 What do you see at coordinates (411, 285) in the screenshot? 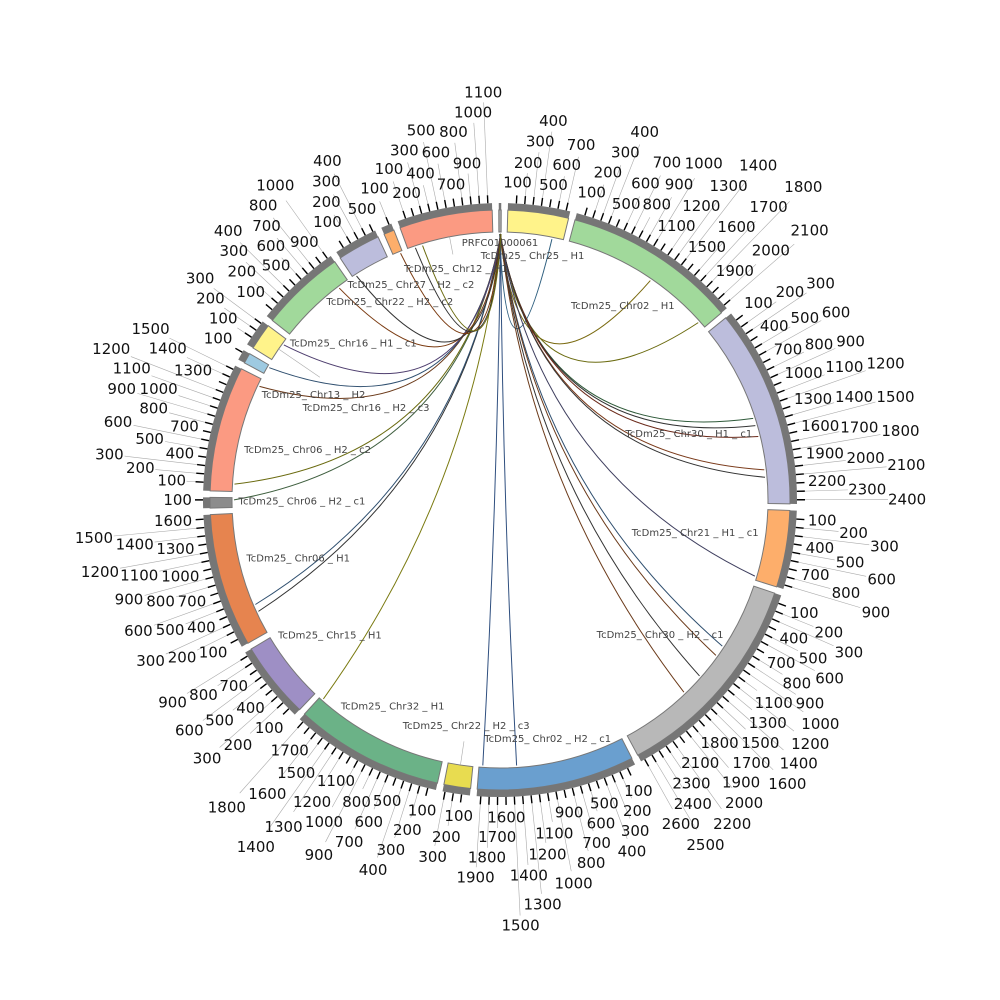
I see `segment-name: TcDm25_ Chr27 _ H2 _ c2` at bounding box center [411, 285].